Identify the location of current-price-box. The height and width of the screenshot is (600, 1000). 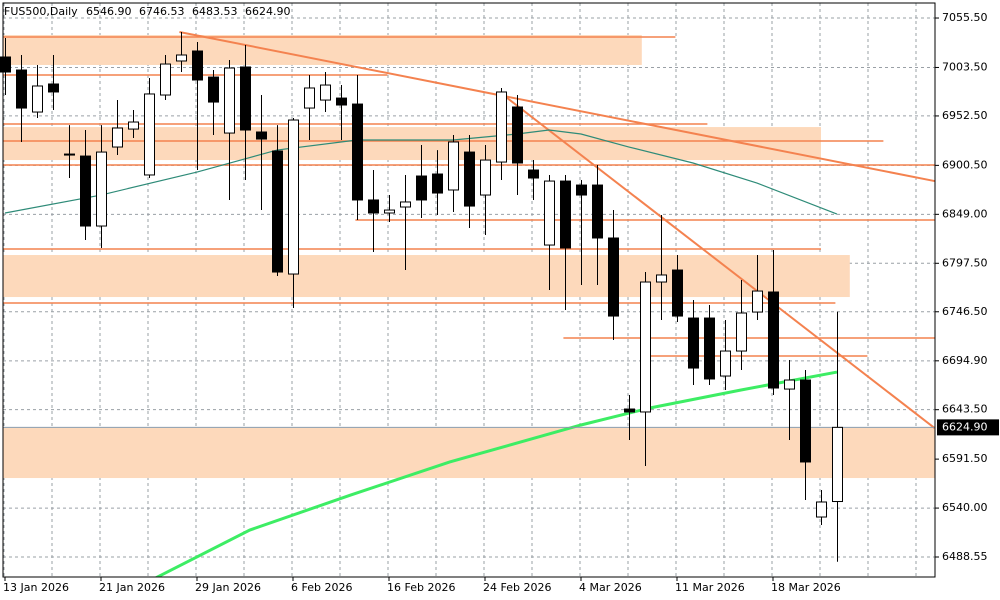
(968, 427).